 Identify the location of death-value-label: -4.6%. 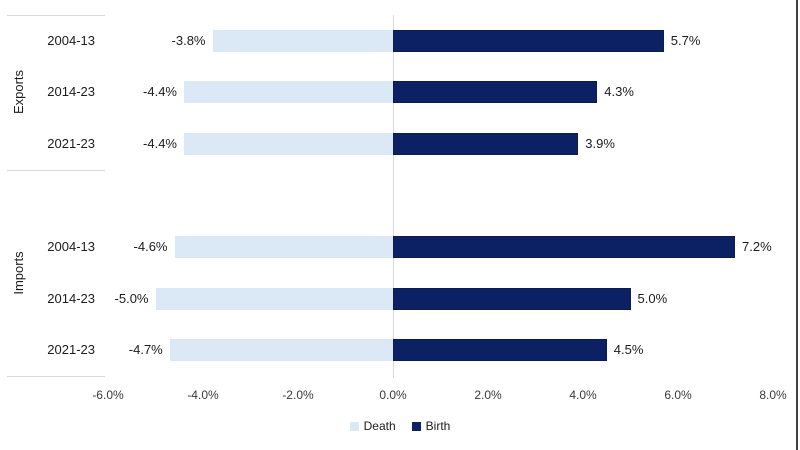
(150, 247).